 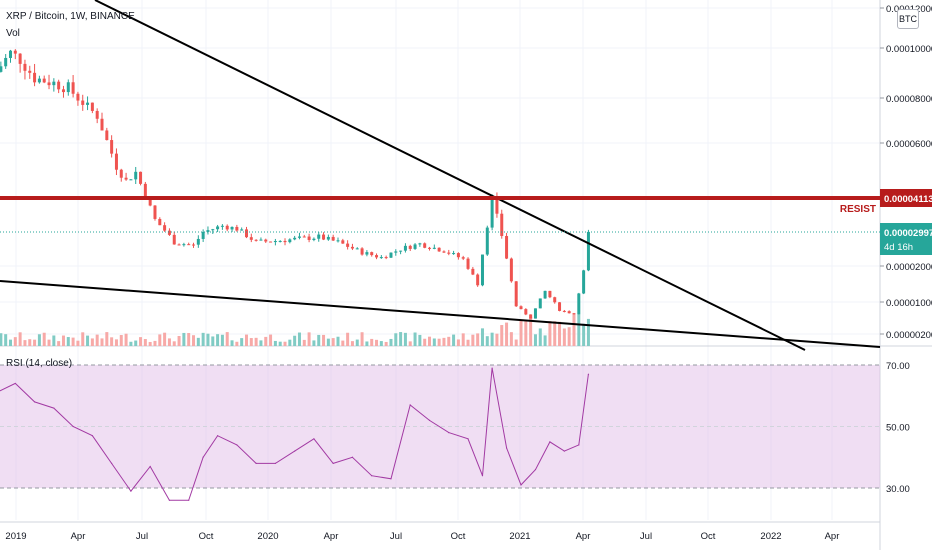 What do you see at coordinates (142, 536) in the screenshot?
I see `time-tick-2: Jul` at bounding box center [142, 536].